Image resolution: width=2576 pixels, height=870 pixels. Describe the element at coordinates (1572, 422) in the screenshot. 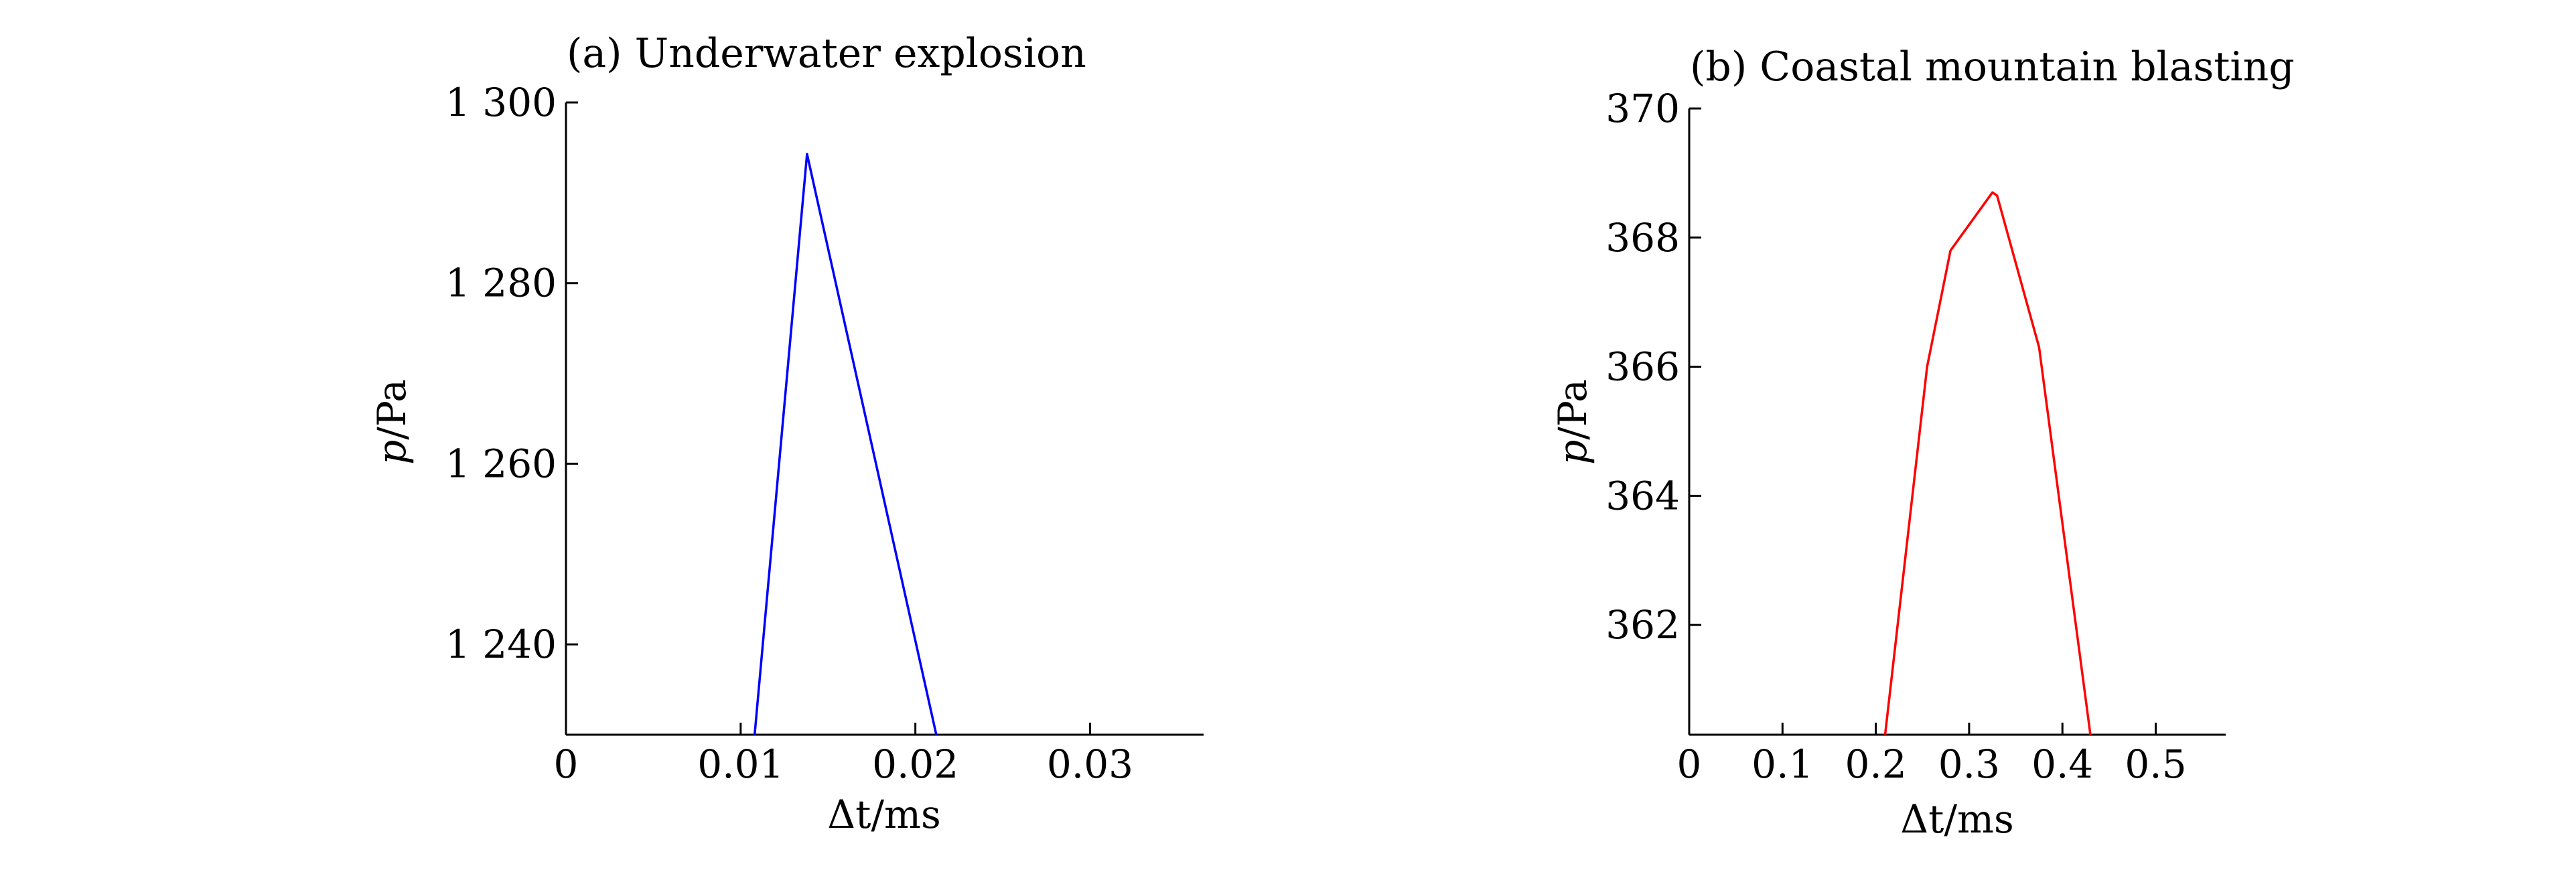

I see `panel-b-y-axis-label: p/Pa` at that location.